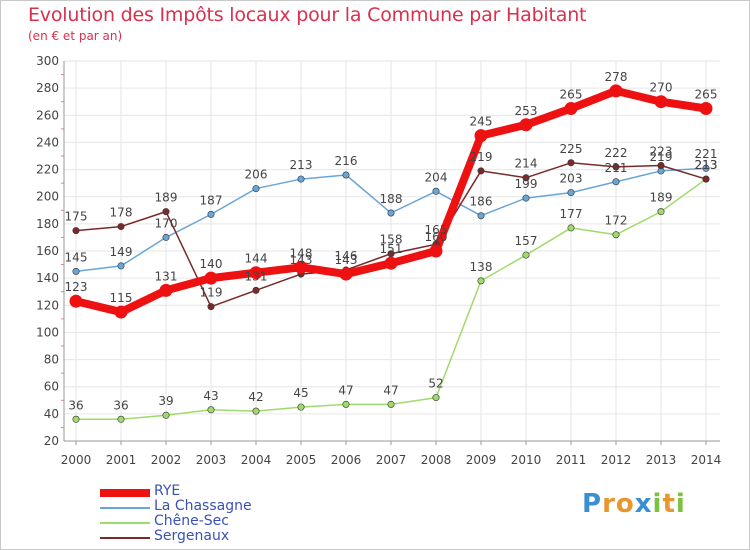 The width and height of the screenshot is (750, 550). What do you see at coordinates (166, 223) in the screenshot?
I see `data-label-la-chassagne: 170` at bounding box center [166, 223].